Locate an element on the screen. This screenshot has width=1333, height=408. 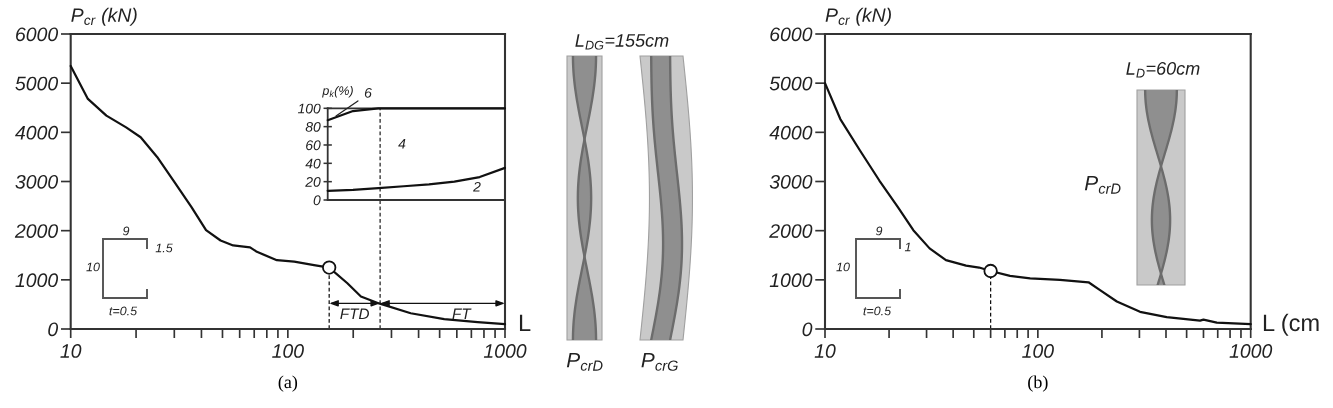
y-axis-title: p$_{k}$(%) is located at coordinates (337, 91).